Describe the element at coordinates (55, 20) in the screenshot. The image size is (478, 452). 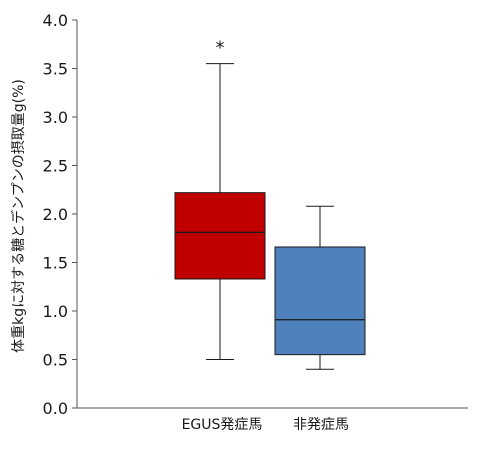
I see `y-tick-label: 4.0` at that location.